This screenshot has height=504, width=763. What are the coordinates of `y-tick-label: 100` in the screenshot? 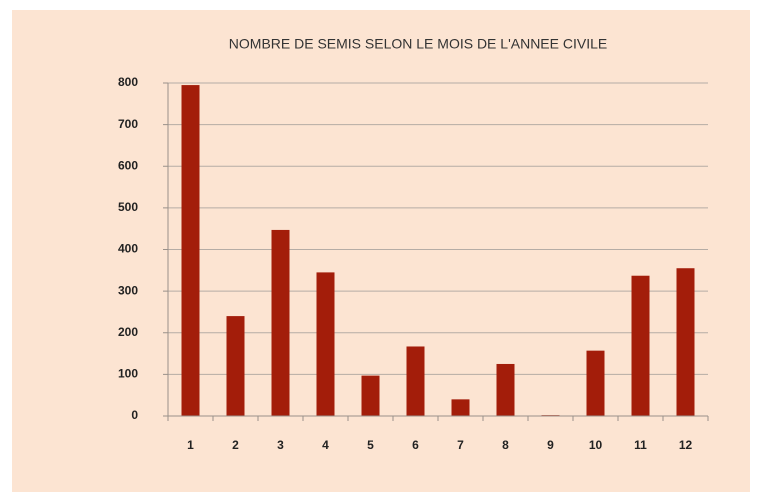 It's located at (128, 374).